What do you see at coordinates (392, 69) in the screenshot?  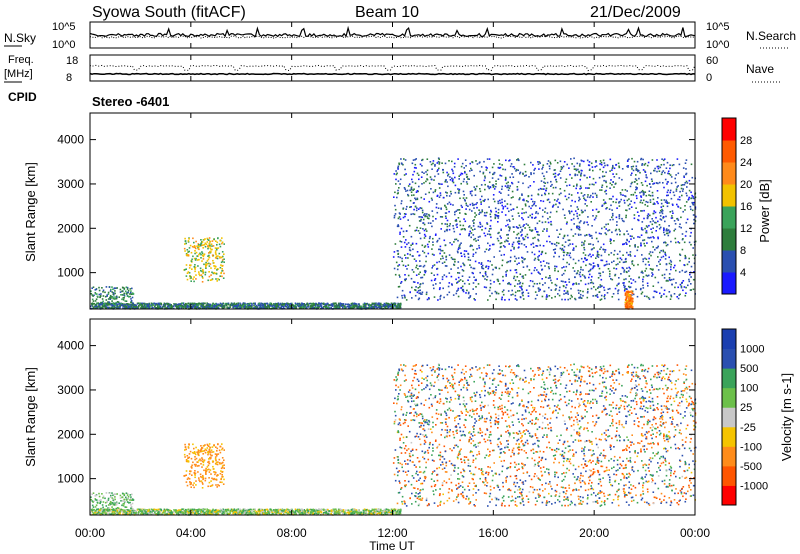 I see `freq-panel: Freq. [MHz] 18 8 60 0 Nave` at bounding box center [392, 69].